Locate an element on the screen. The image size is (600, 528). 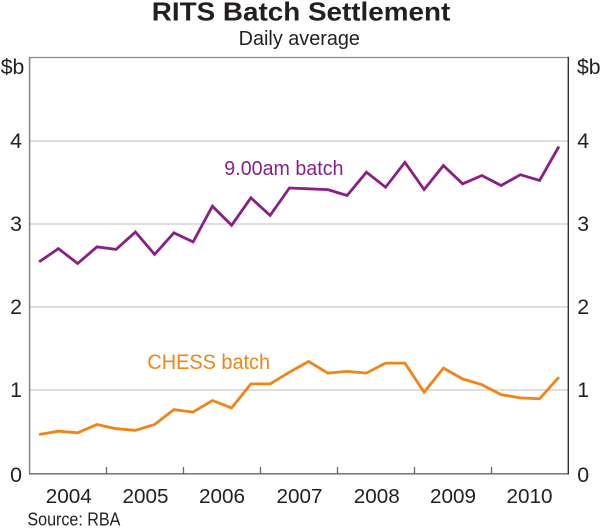
svg-text: Daily average is located at coordinates (299, 39).